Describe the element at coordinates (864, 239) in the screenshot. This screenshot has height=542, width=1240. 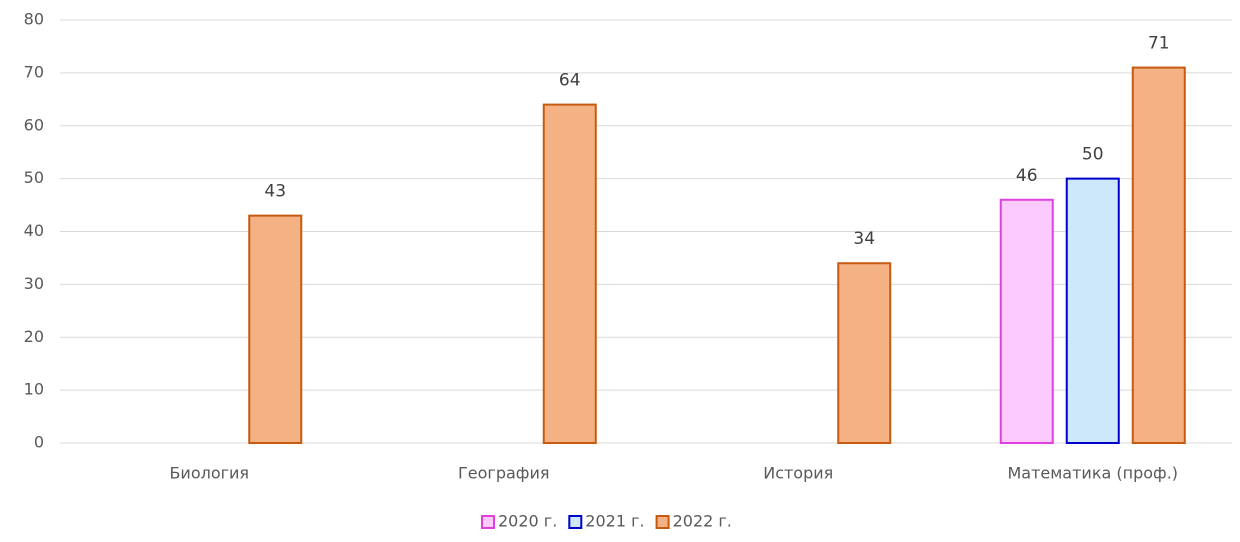
I see `data-label: 34` at that location.